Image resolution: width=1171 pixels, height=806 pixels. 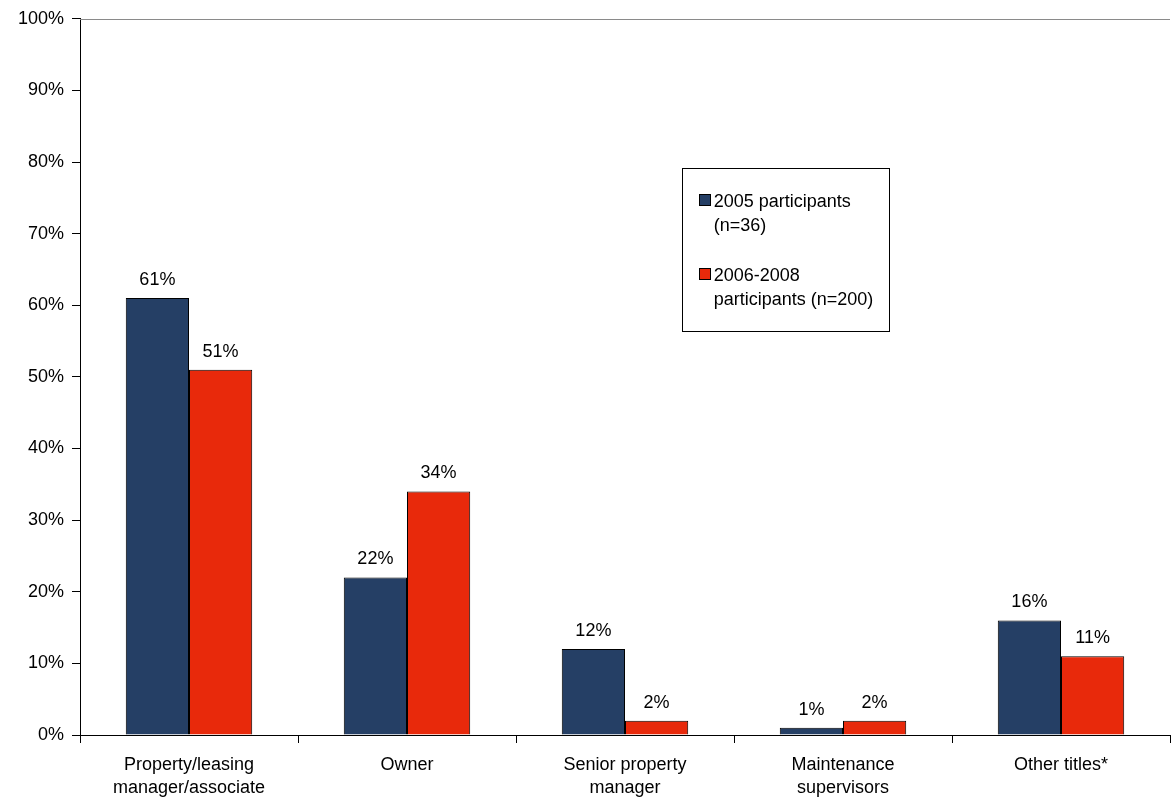 I want to click on x-tick-label: Owner, so click(x=407, y=763).